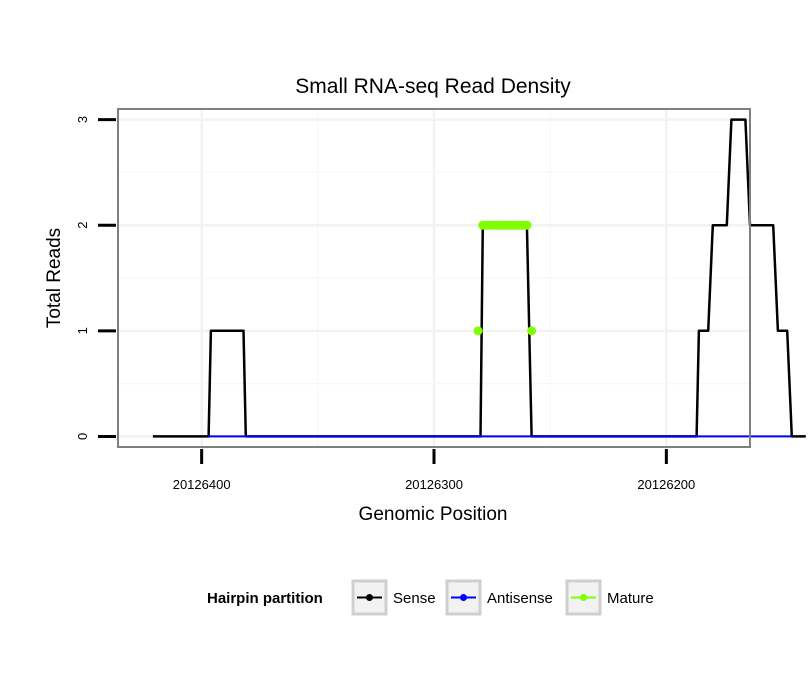 The width and height of the screenshot is (810, 690). Describe the element at coordinates (433, 86) in the screenshot. I see `chart-title: Small RNA-seq Read Density` at that location.